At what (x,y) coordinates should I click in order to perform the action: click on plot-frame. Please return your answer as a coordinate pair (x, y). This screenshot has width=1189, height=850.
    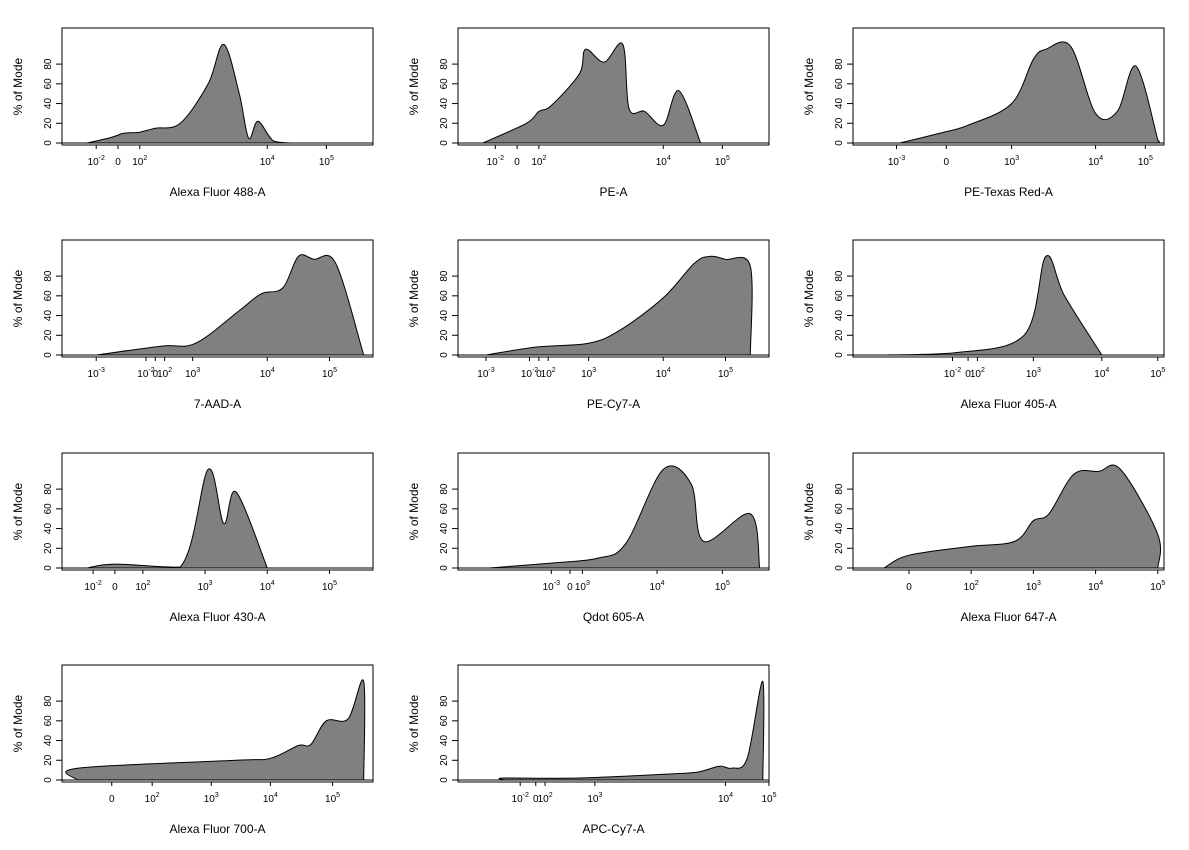
    Looking at the image, I should click on (1008, 298).